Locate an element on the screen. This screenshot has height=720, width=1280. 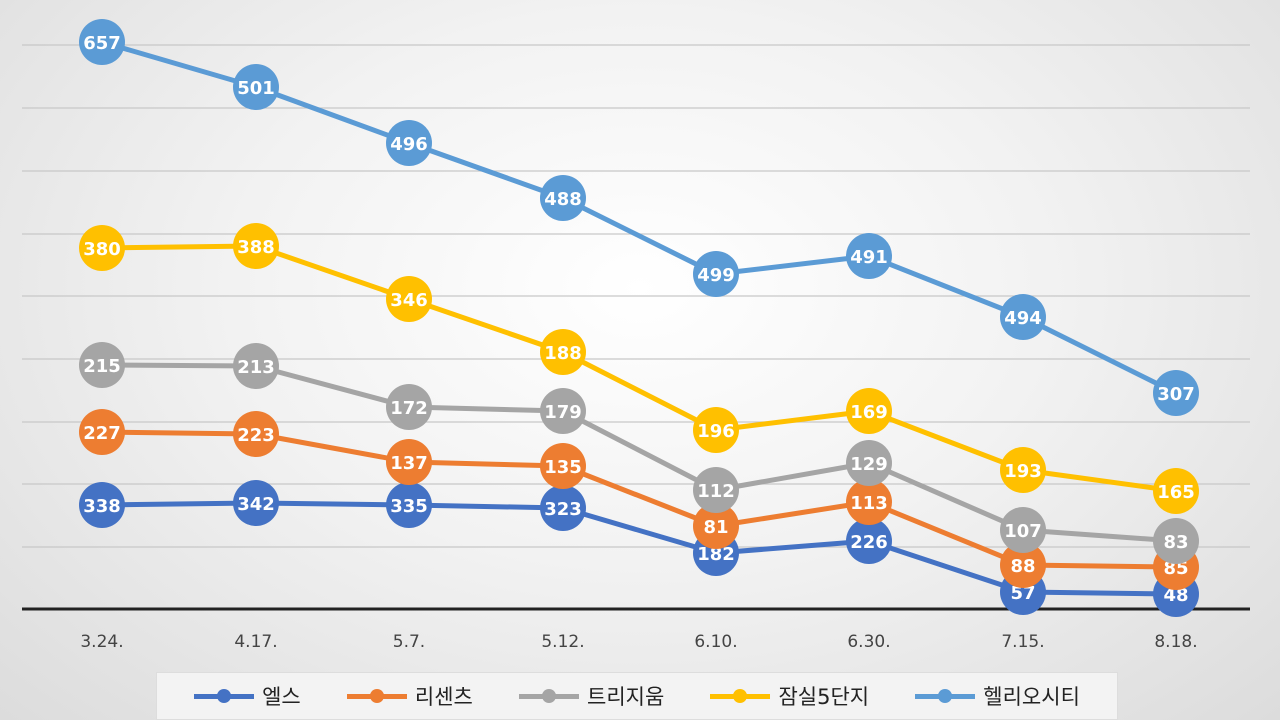
data-point: 338 is located at coordinates (102, 505).